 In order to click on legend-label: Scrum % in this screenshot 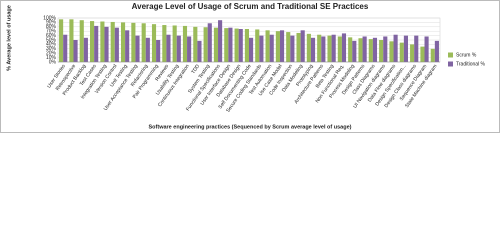, I will do `click(466, 55)`.